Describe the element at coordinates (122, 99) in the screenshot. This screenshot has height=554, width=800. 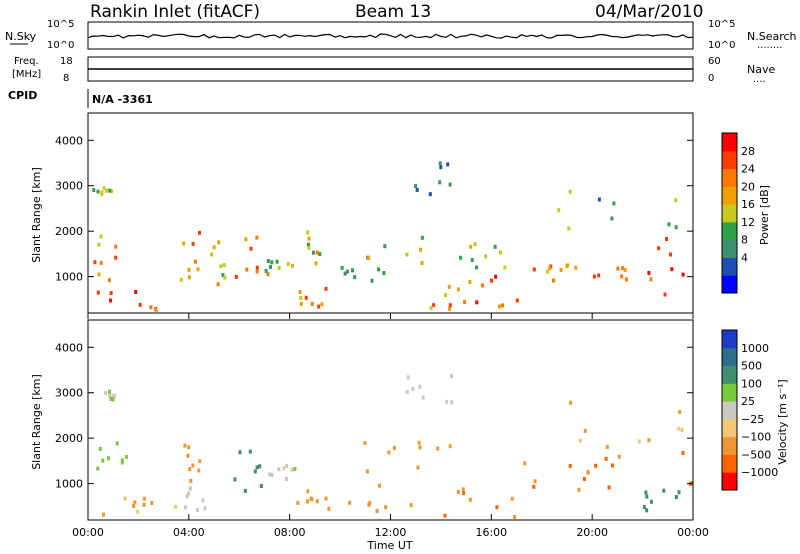
I see `cpid-value: N/A -3361` at that location.